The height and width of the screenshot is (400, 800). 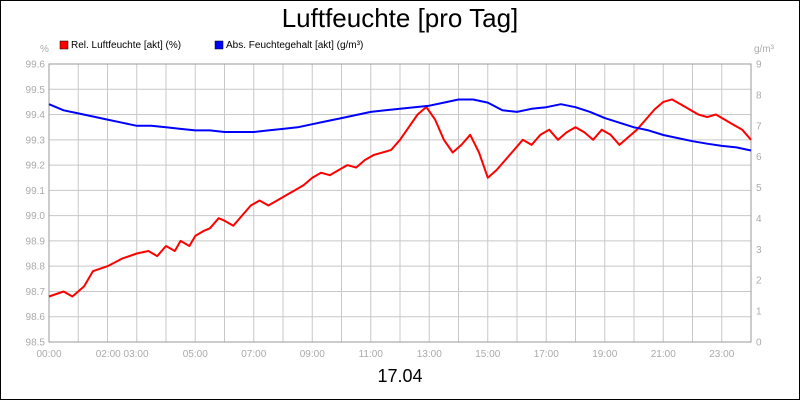 What do you see at coordinates (371, 354) in the screenshot?
I see `x-tick-label: 11:00` at bounding box center [371, 354].